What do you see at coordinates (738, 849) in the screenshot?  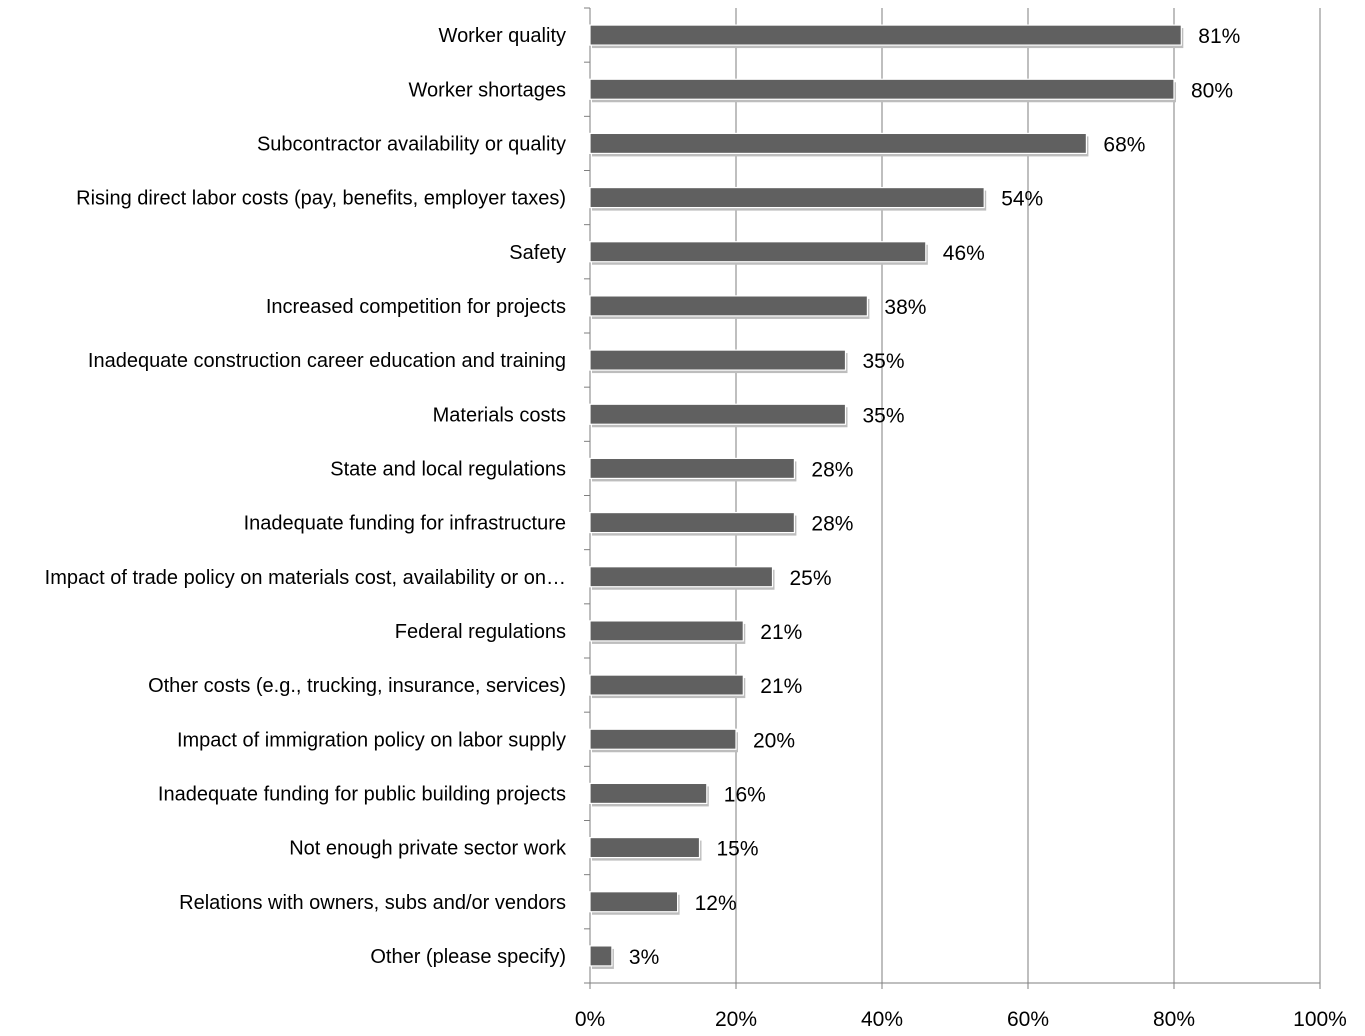 I see `data-label: 15%` at bounding box center [738, 849].